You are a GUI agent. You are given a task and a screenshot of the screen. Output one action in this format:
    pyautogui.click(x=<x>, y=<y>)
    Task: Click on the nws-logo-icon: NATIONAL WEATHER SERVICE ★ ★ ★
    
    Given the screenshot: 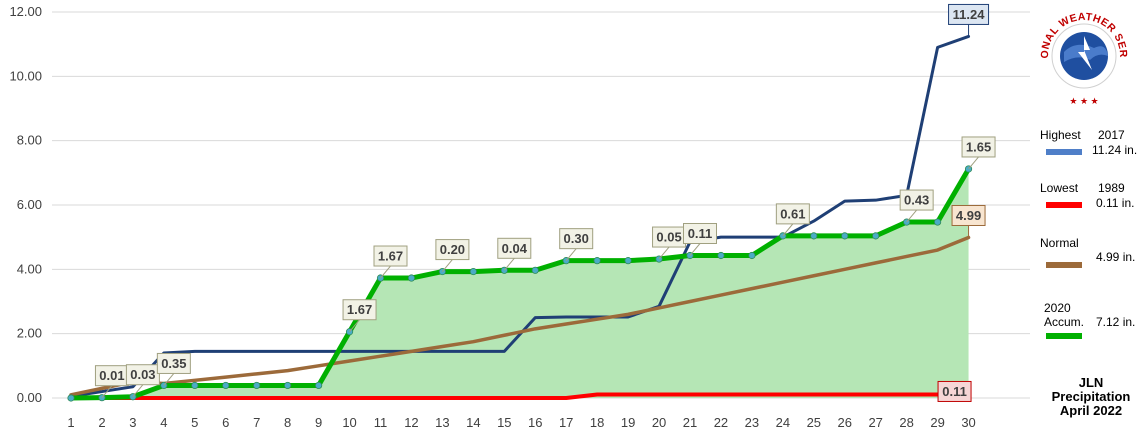 What is the action you would take?
    pyautogui.click(x=1082, y=57)
    